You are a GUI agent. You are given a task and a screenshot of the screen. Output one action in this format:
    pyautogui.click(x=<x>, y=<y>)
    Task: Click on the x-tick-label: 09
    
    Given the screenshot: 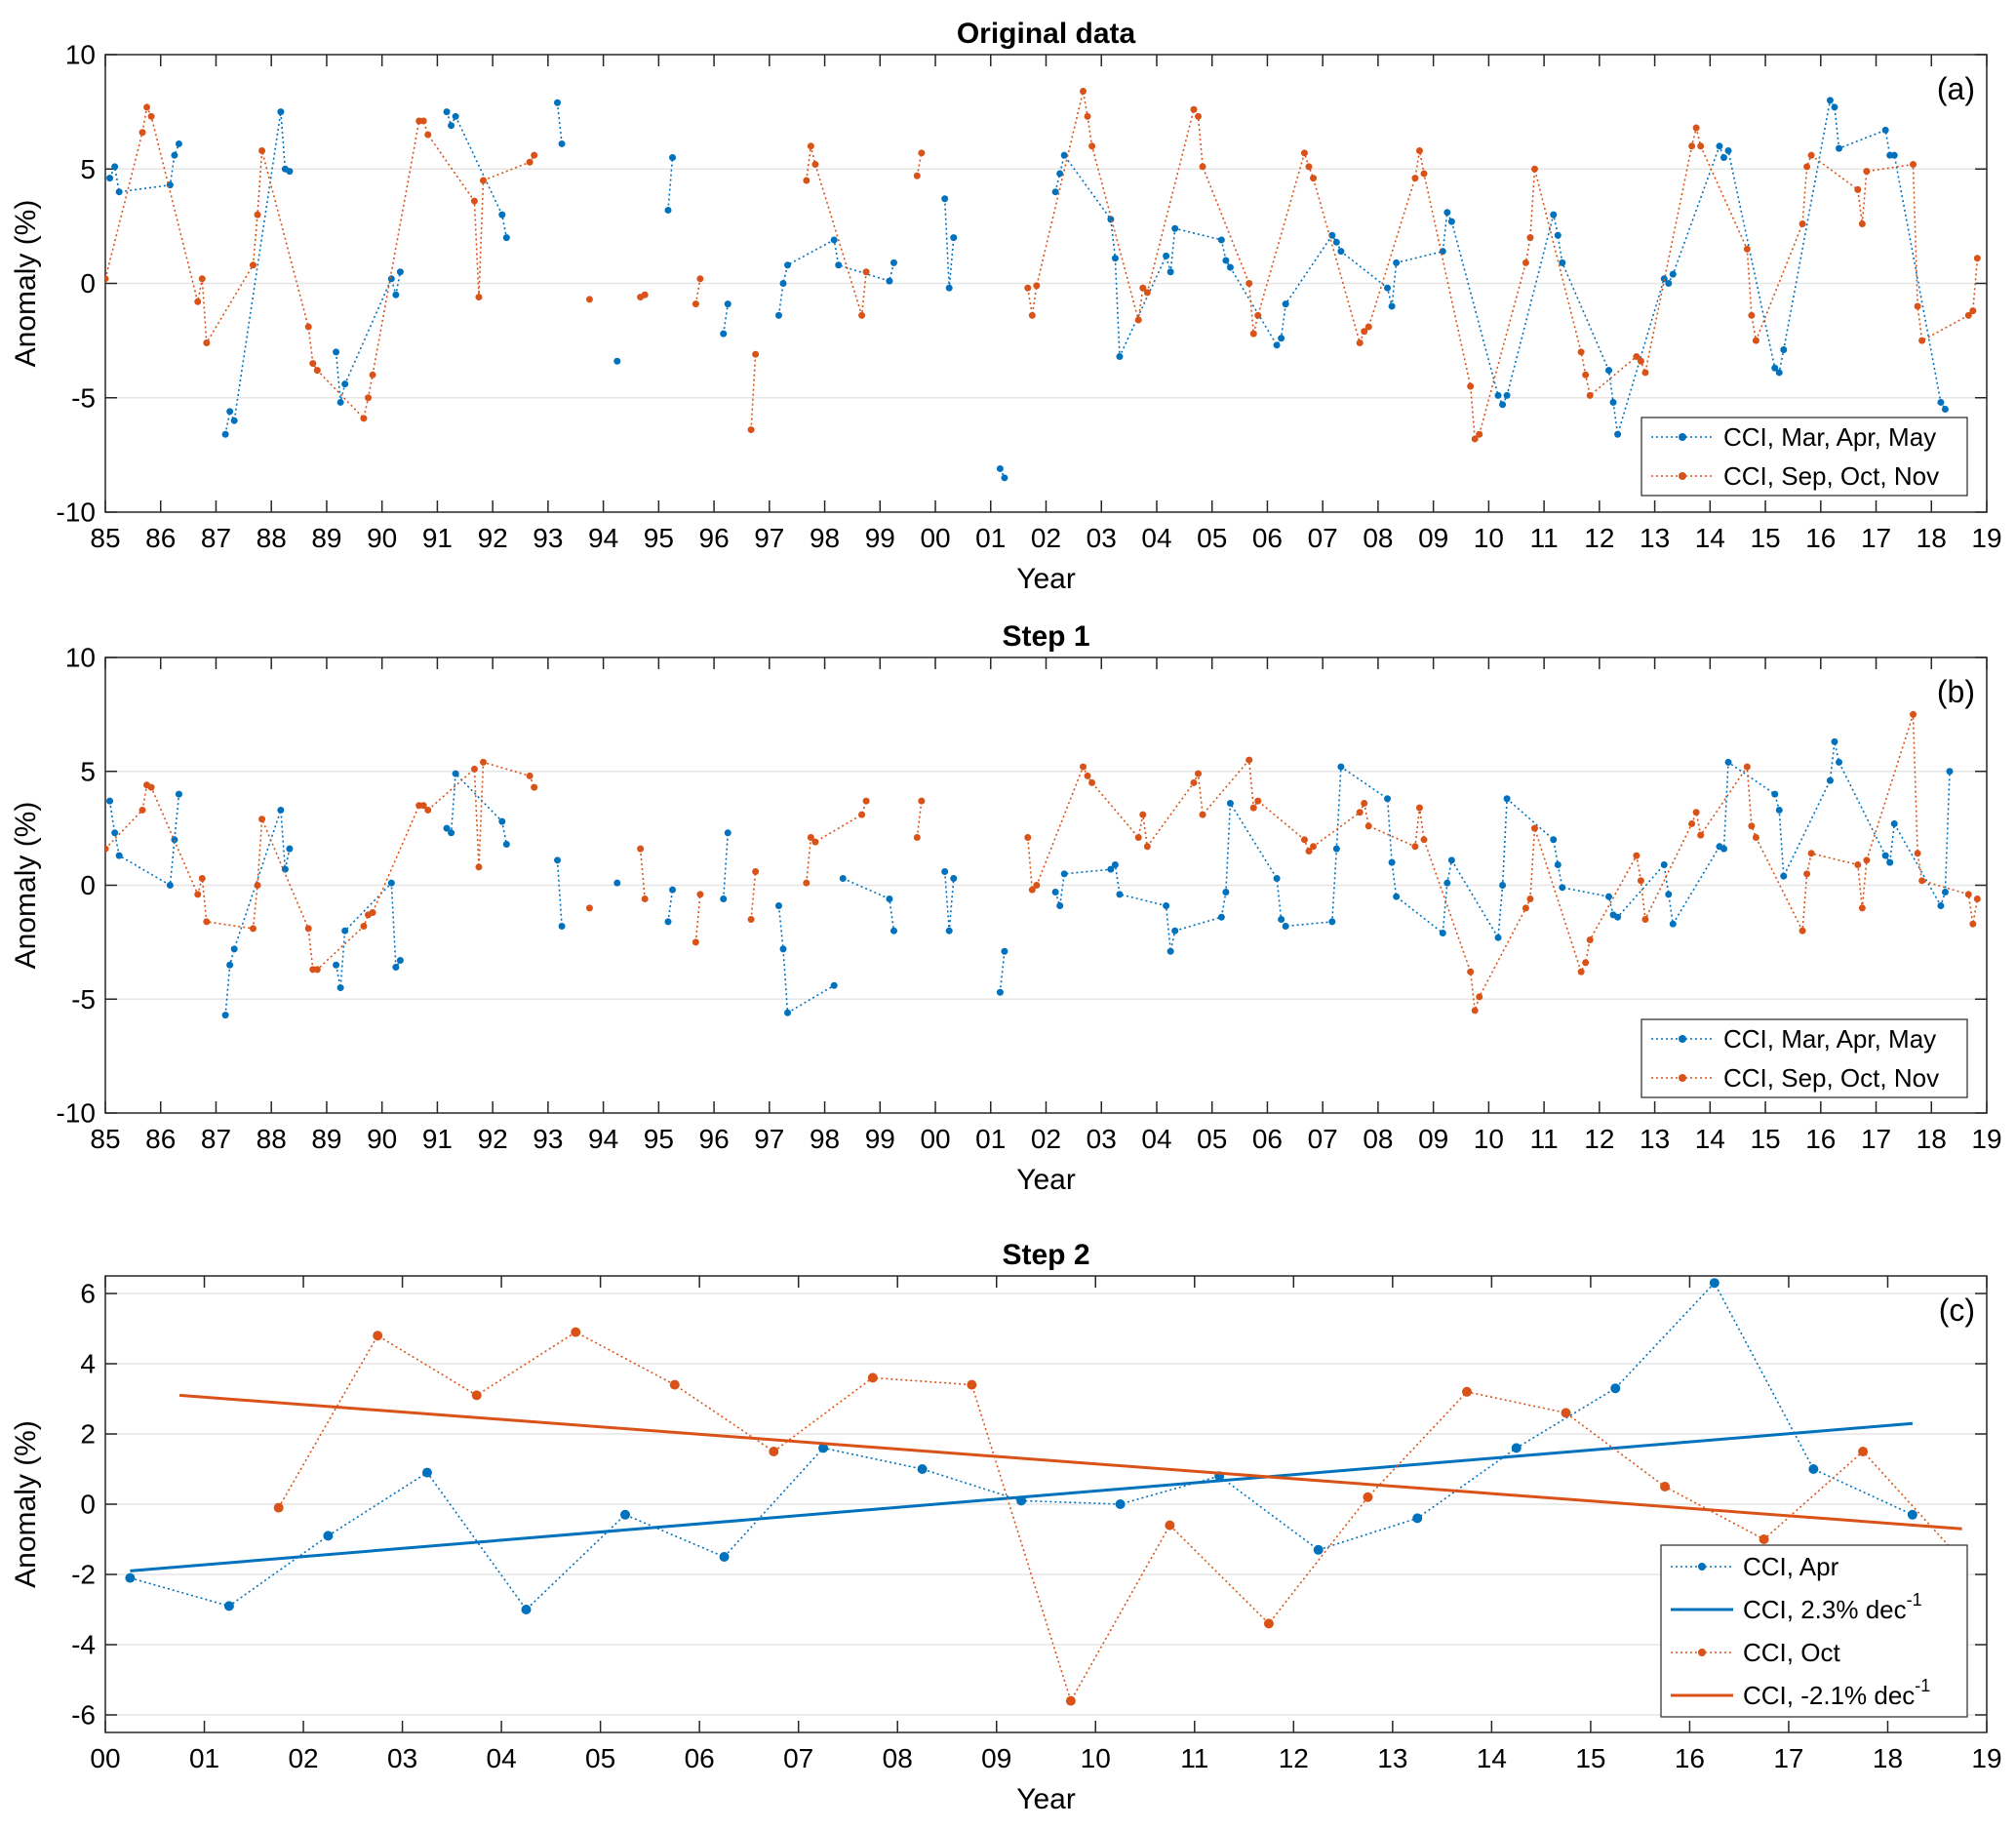 What is the action you would take?
    pyautogui.click(x=1433, y=538)
    